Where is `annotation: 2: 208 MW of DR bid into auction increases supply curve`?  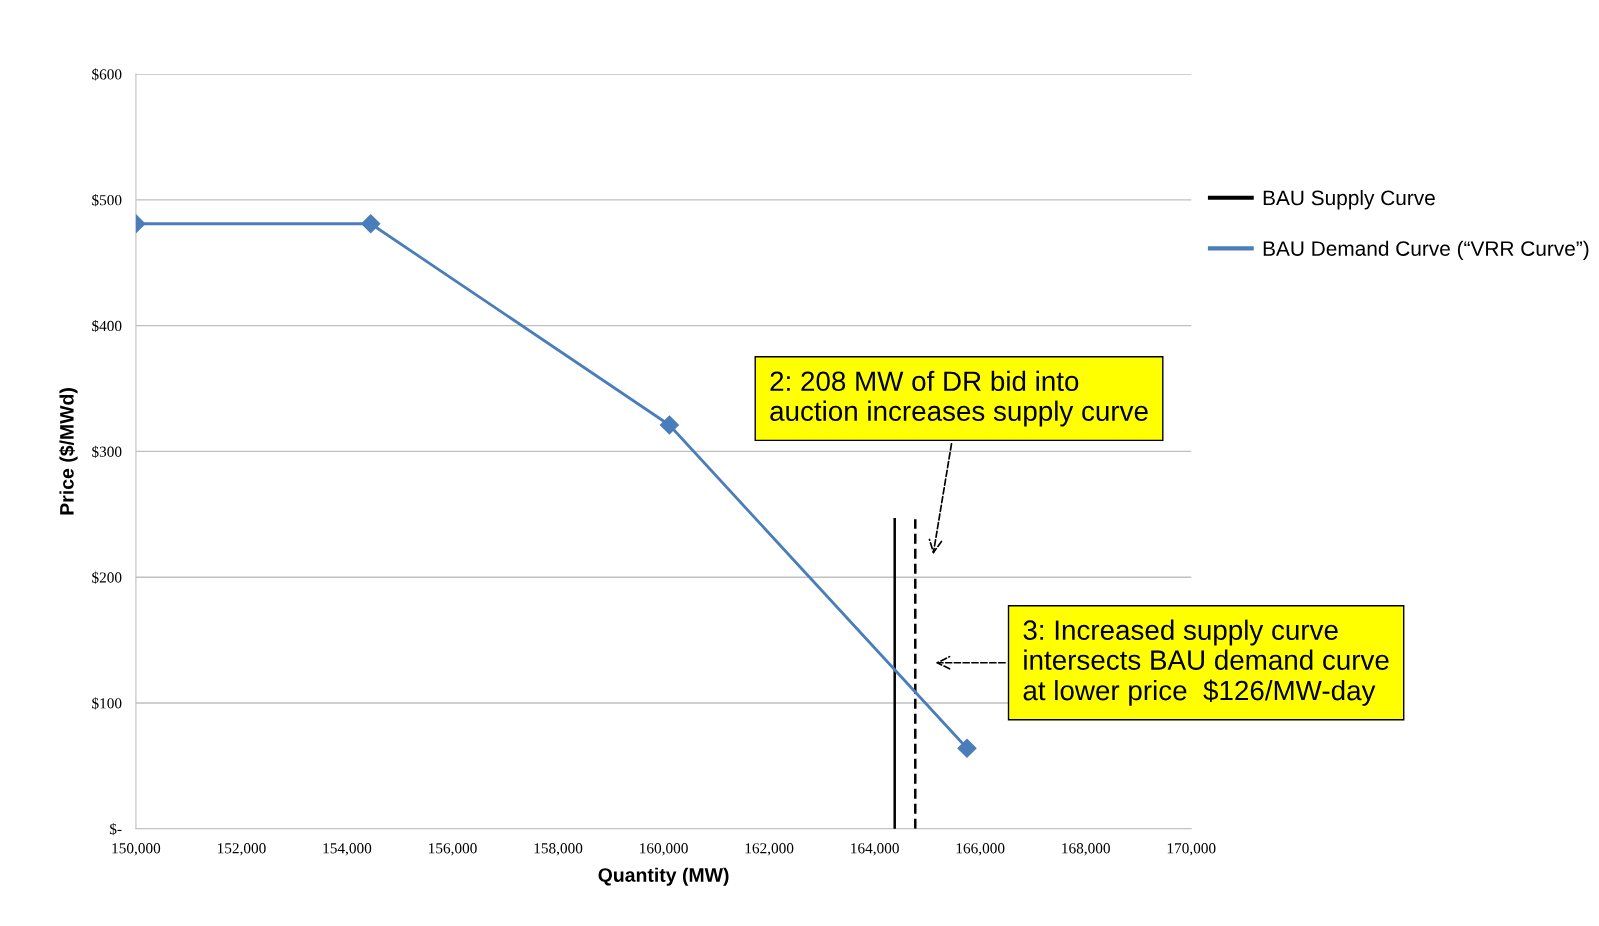 annotation: 2: 208 MW of DR bid into auction increases supply curve is located at coordinates (959, 398).